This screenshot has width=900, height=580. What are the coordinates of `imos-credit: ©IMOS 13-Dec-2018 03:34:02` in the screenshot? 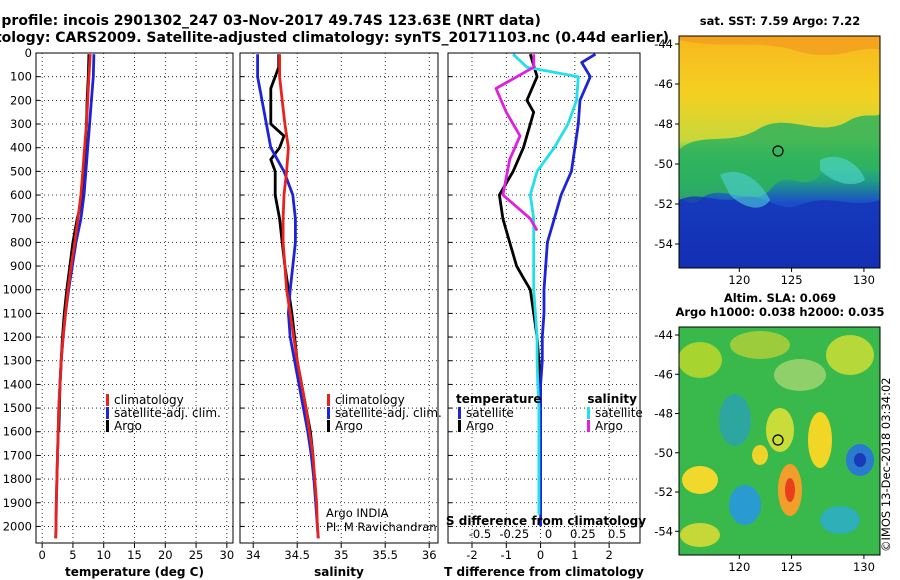 It's located at (886, 464).